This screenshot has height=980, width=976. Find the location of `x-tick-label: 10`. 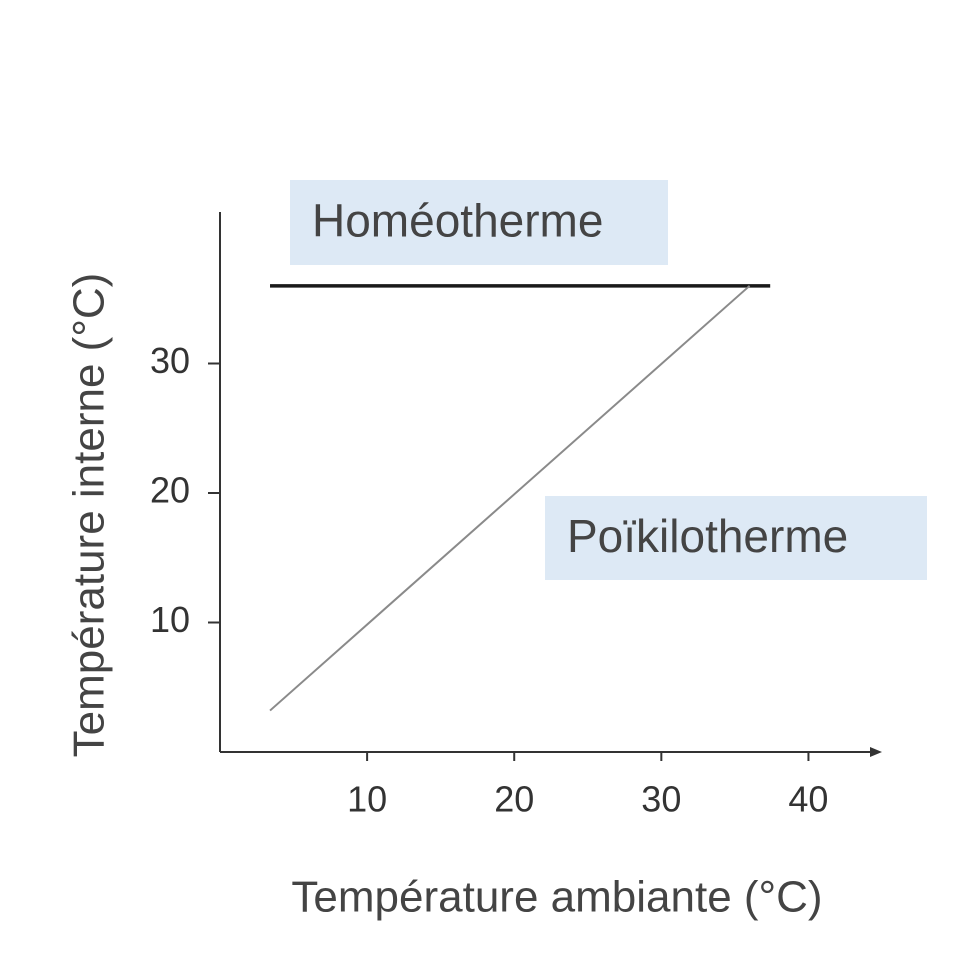

x-tick-label: 10 is located at coordinates (367, 799).